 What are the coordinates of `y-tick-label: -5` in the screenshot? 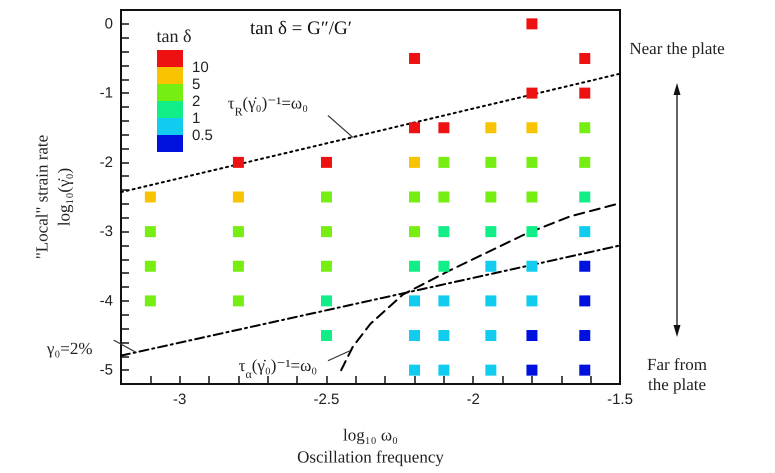 It's located at (106, 370).